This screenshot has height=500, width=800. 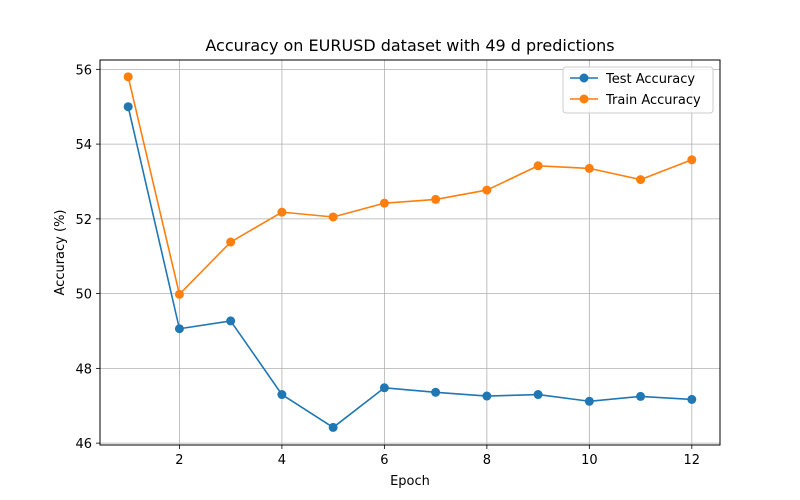 I want to click on legend-label-test: Test Accuracy, so click(x=650, y=79).